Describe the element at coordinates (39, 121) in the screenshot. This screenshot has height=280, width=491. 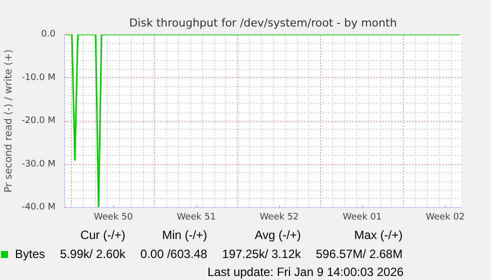
I see `y-tick-label: -20.0 M` at that location.